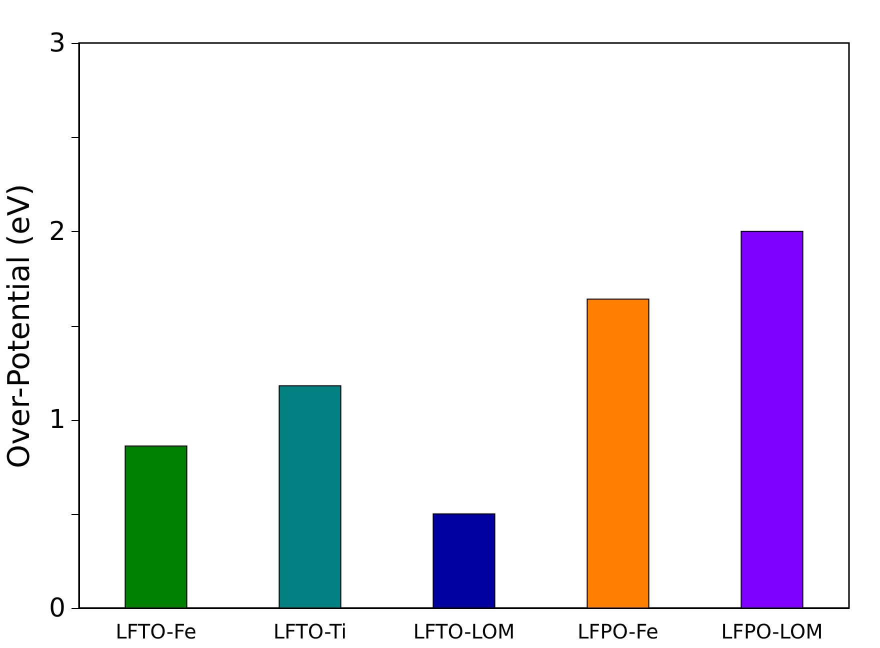 This screenshot has width=880, height=648. I want to click on y-tick-label: 0, so click(57, 609).